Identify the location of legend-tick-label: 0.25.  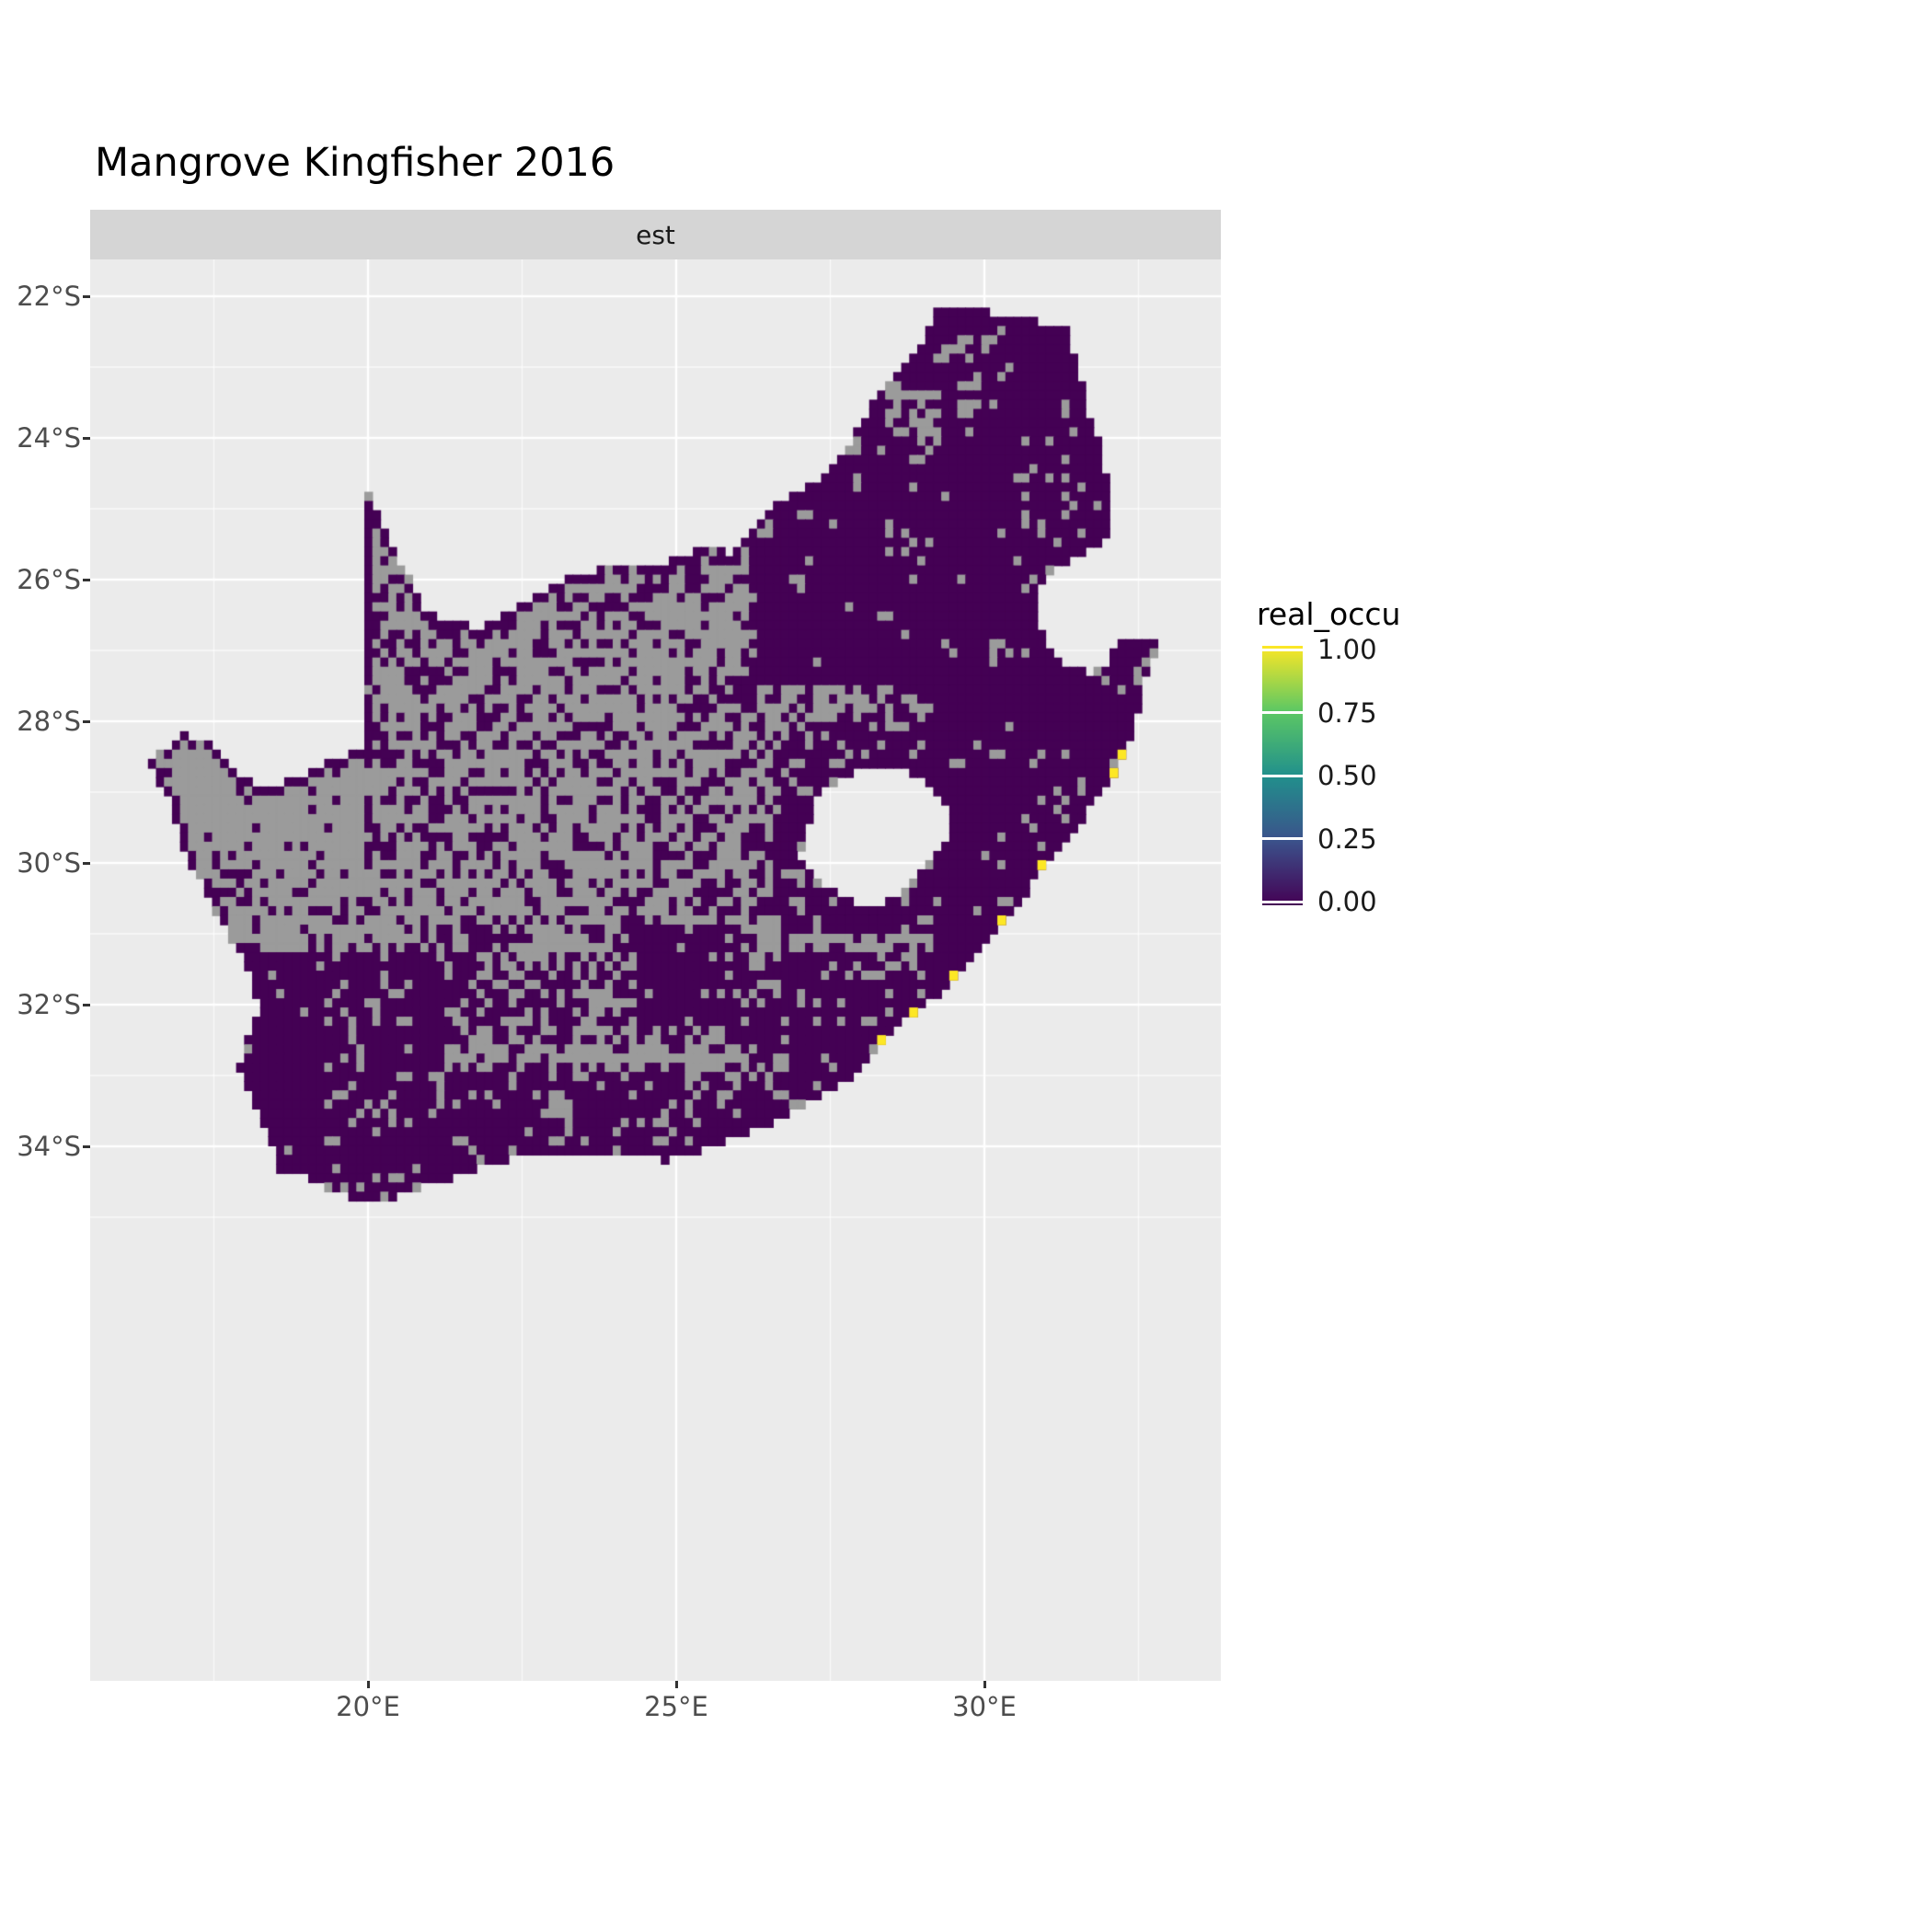
(1347, 838).